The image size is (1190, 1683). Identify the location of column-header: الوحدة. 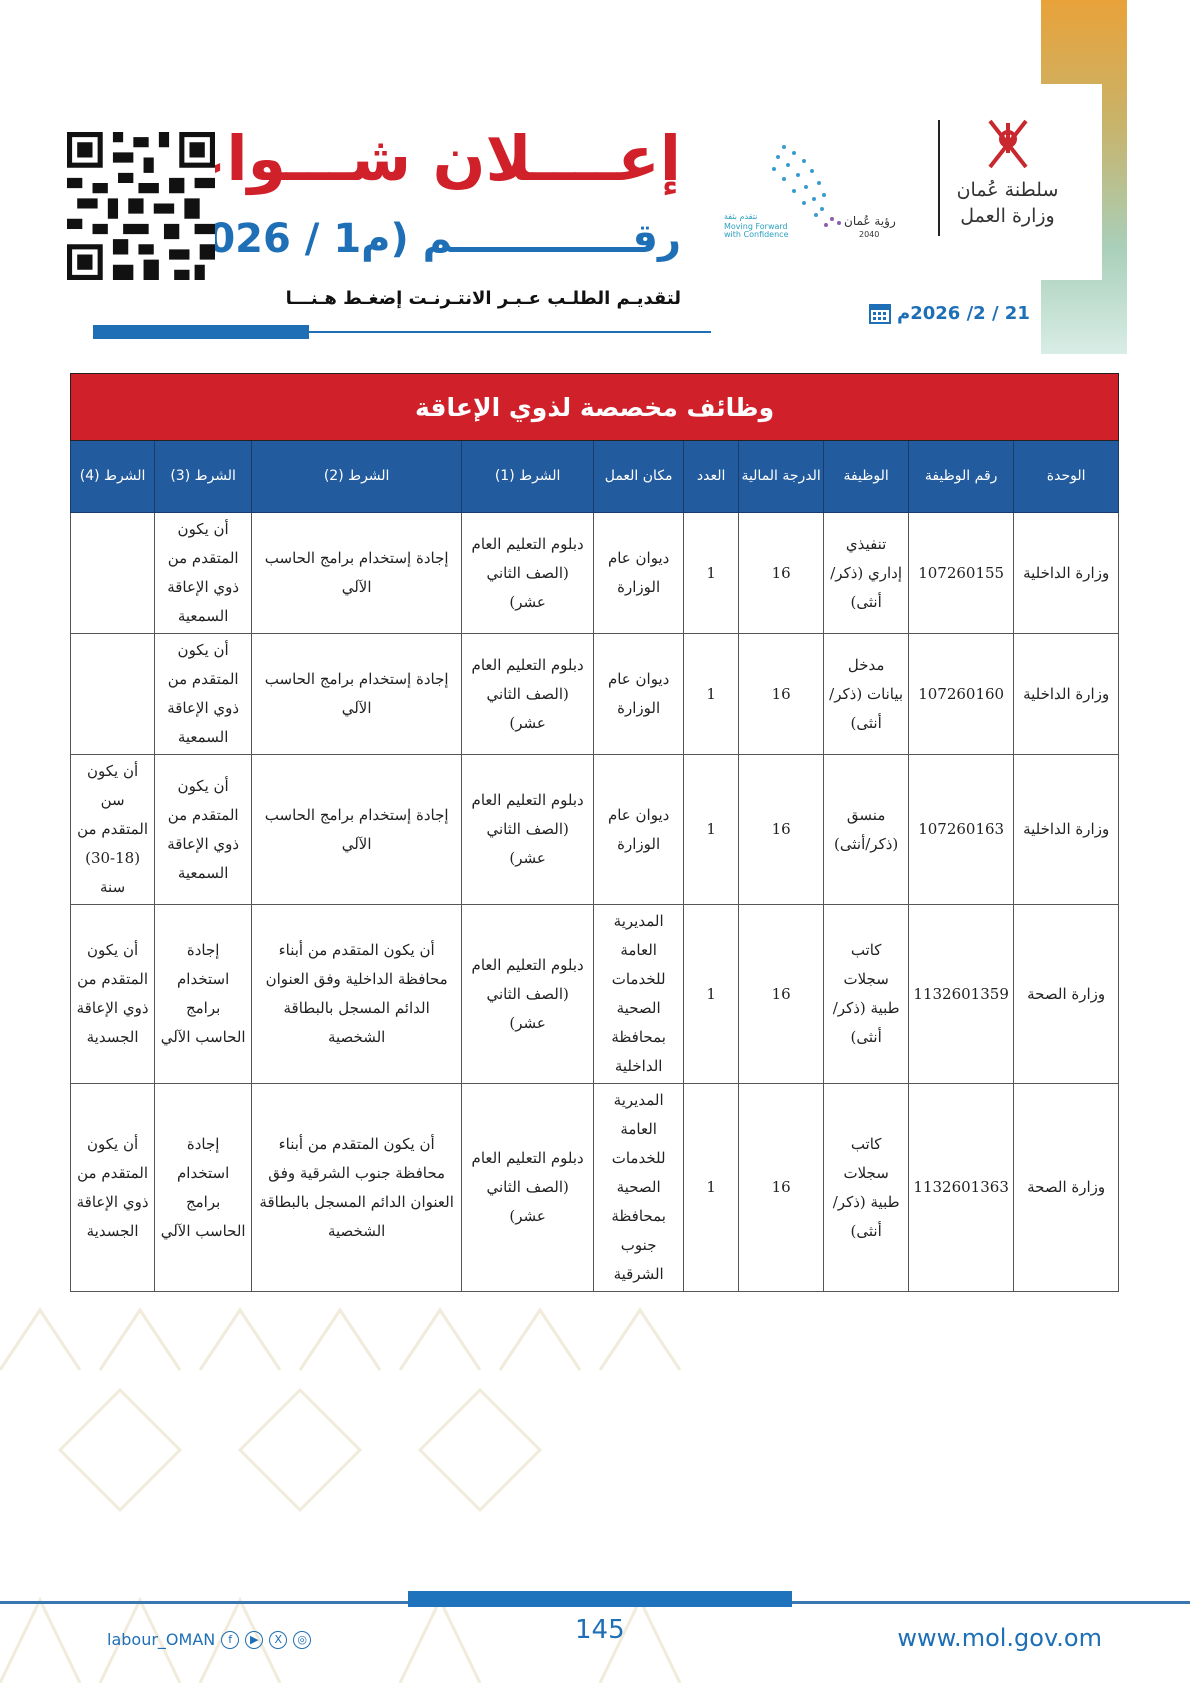
(1066, 476).